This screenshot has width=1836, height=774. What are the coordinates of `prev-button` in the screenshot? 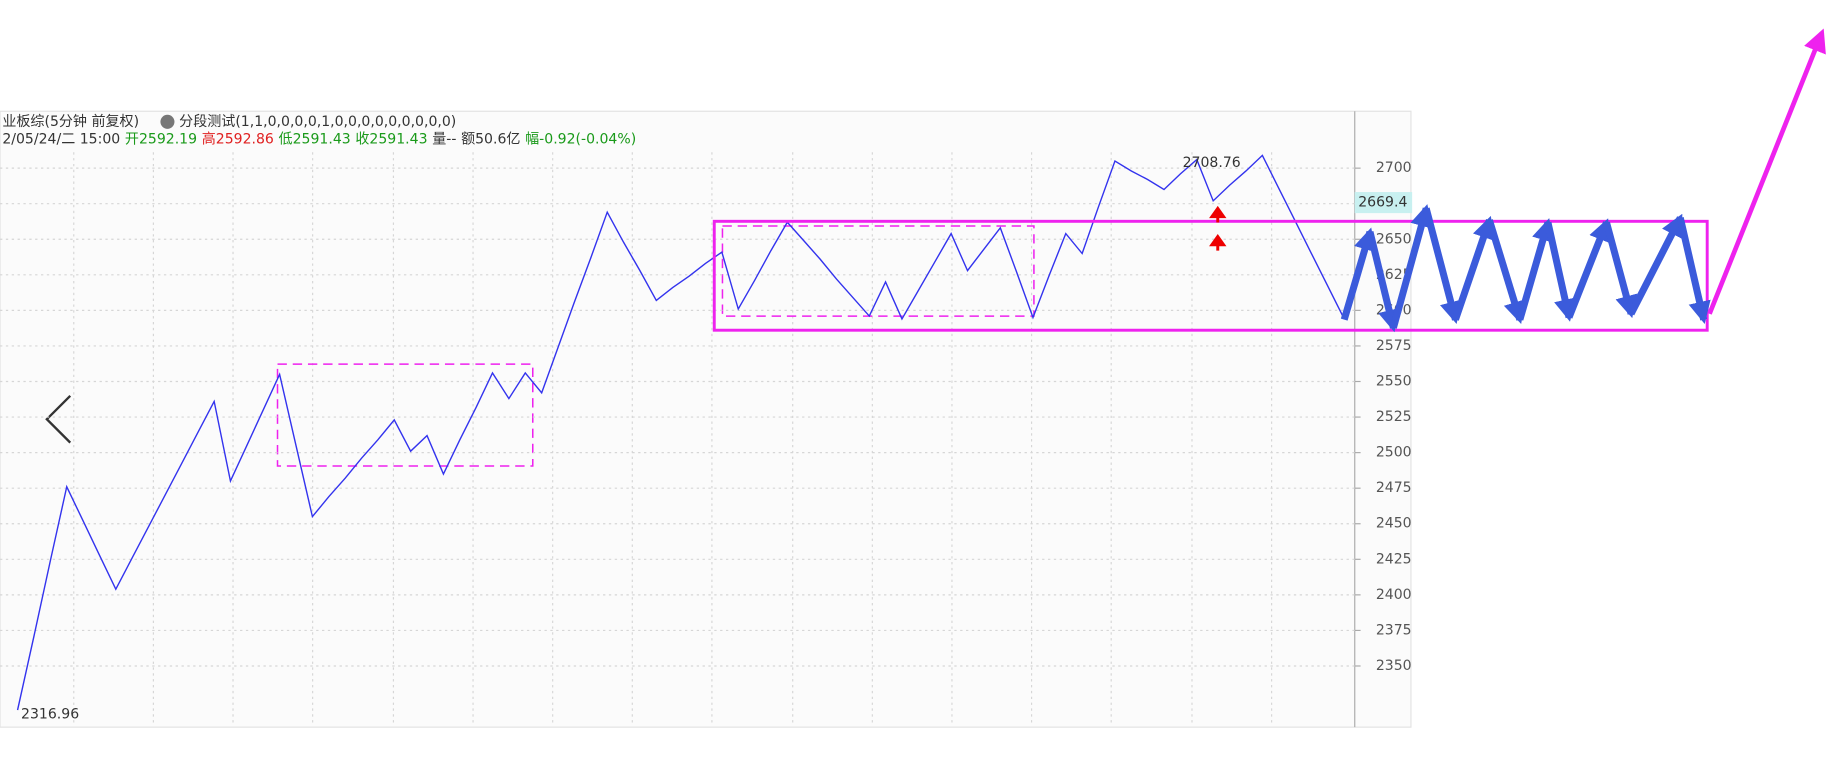 It's located at (58, 419).